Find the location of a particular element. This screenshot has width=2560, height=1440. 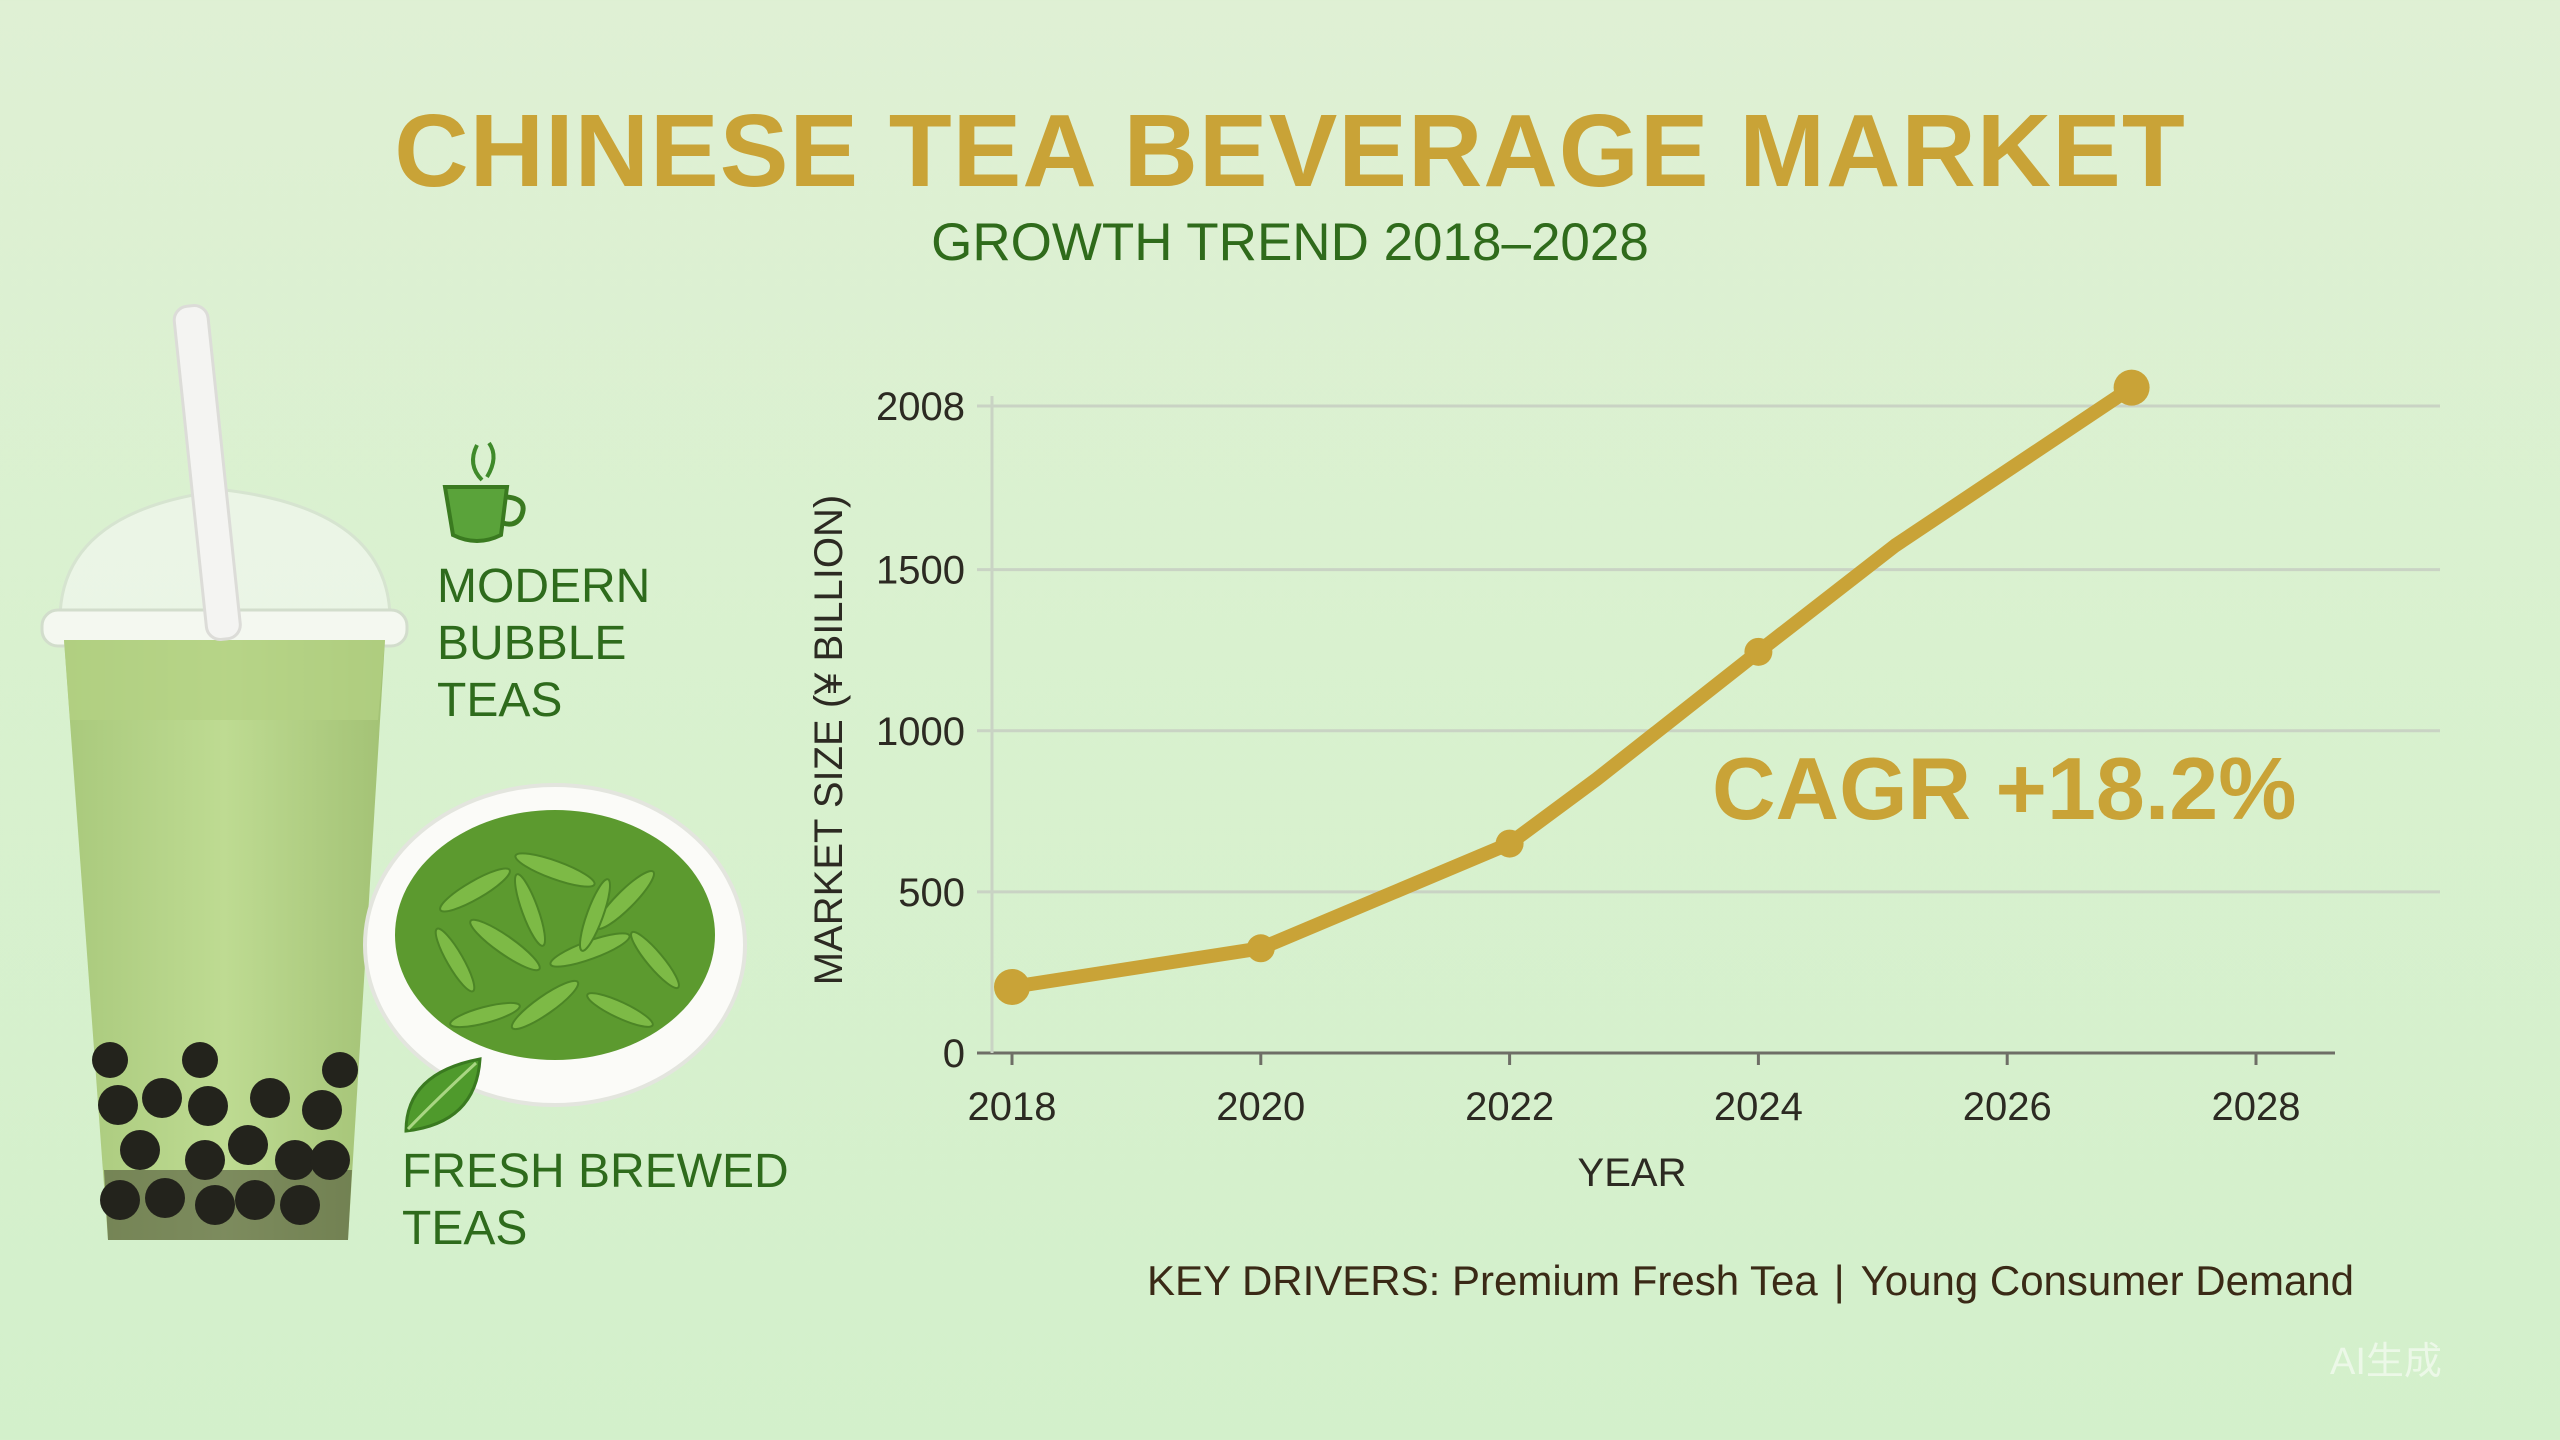

y-tick-label: 2008 is located at coordinates (920, 407).